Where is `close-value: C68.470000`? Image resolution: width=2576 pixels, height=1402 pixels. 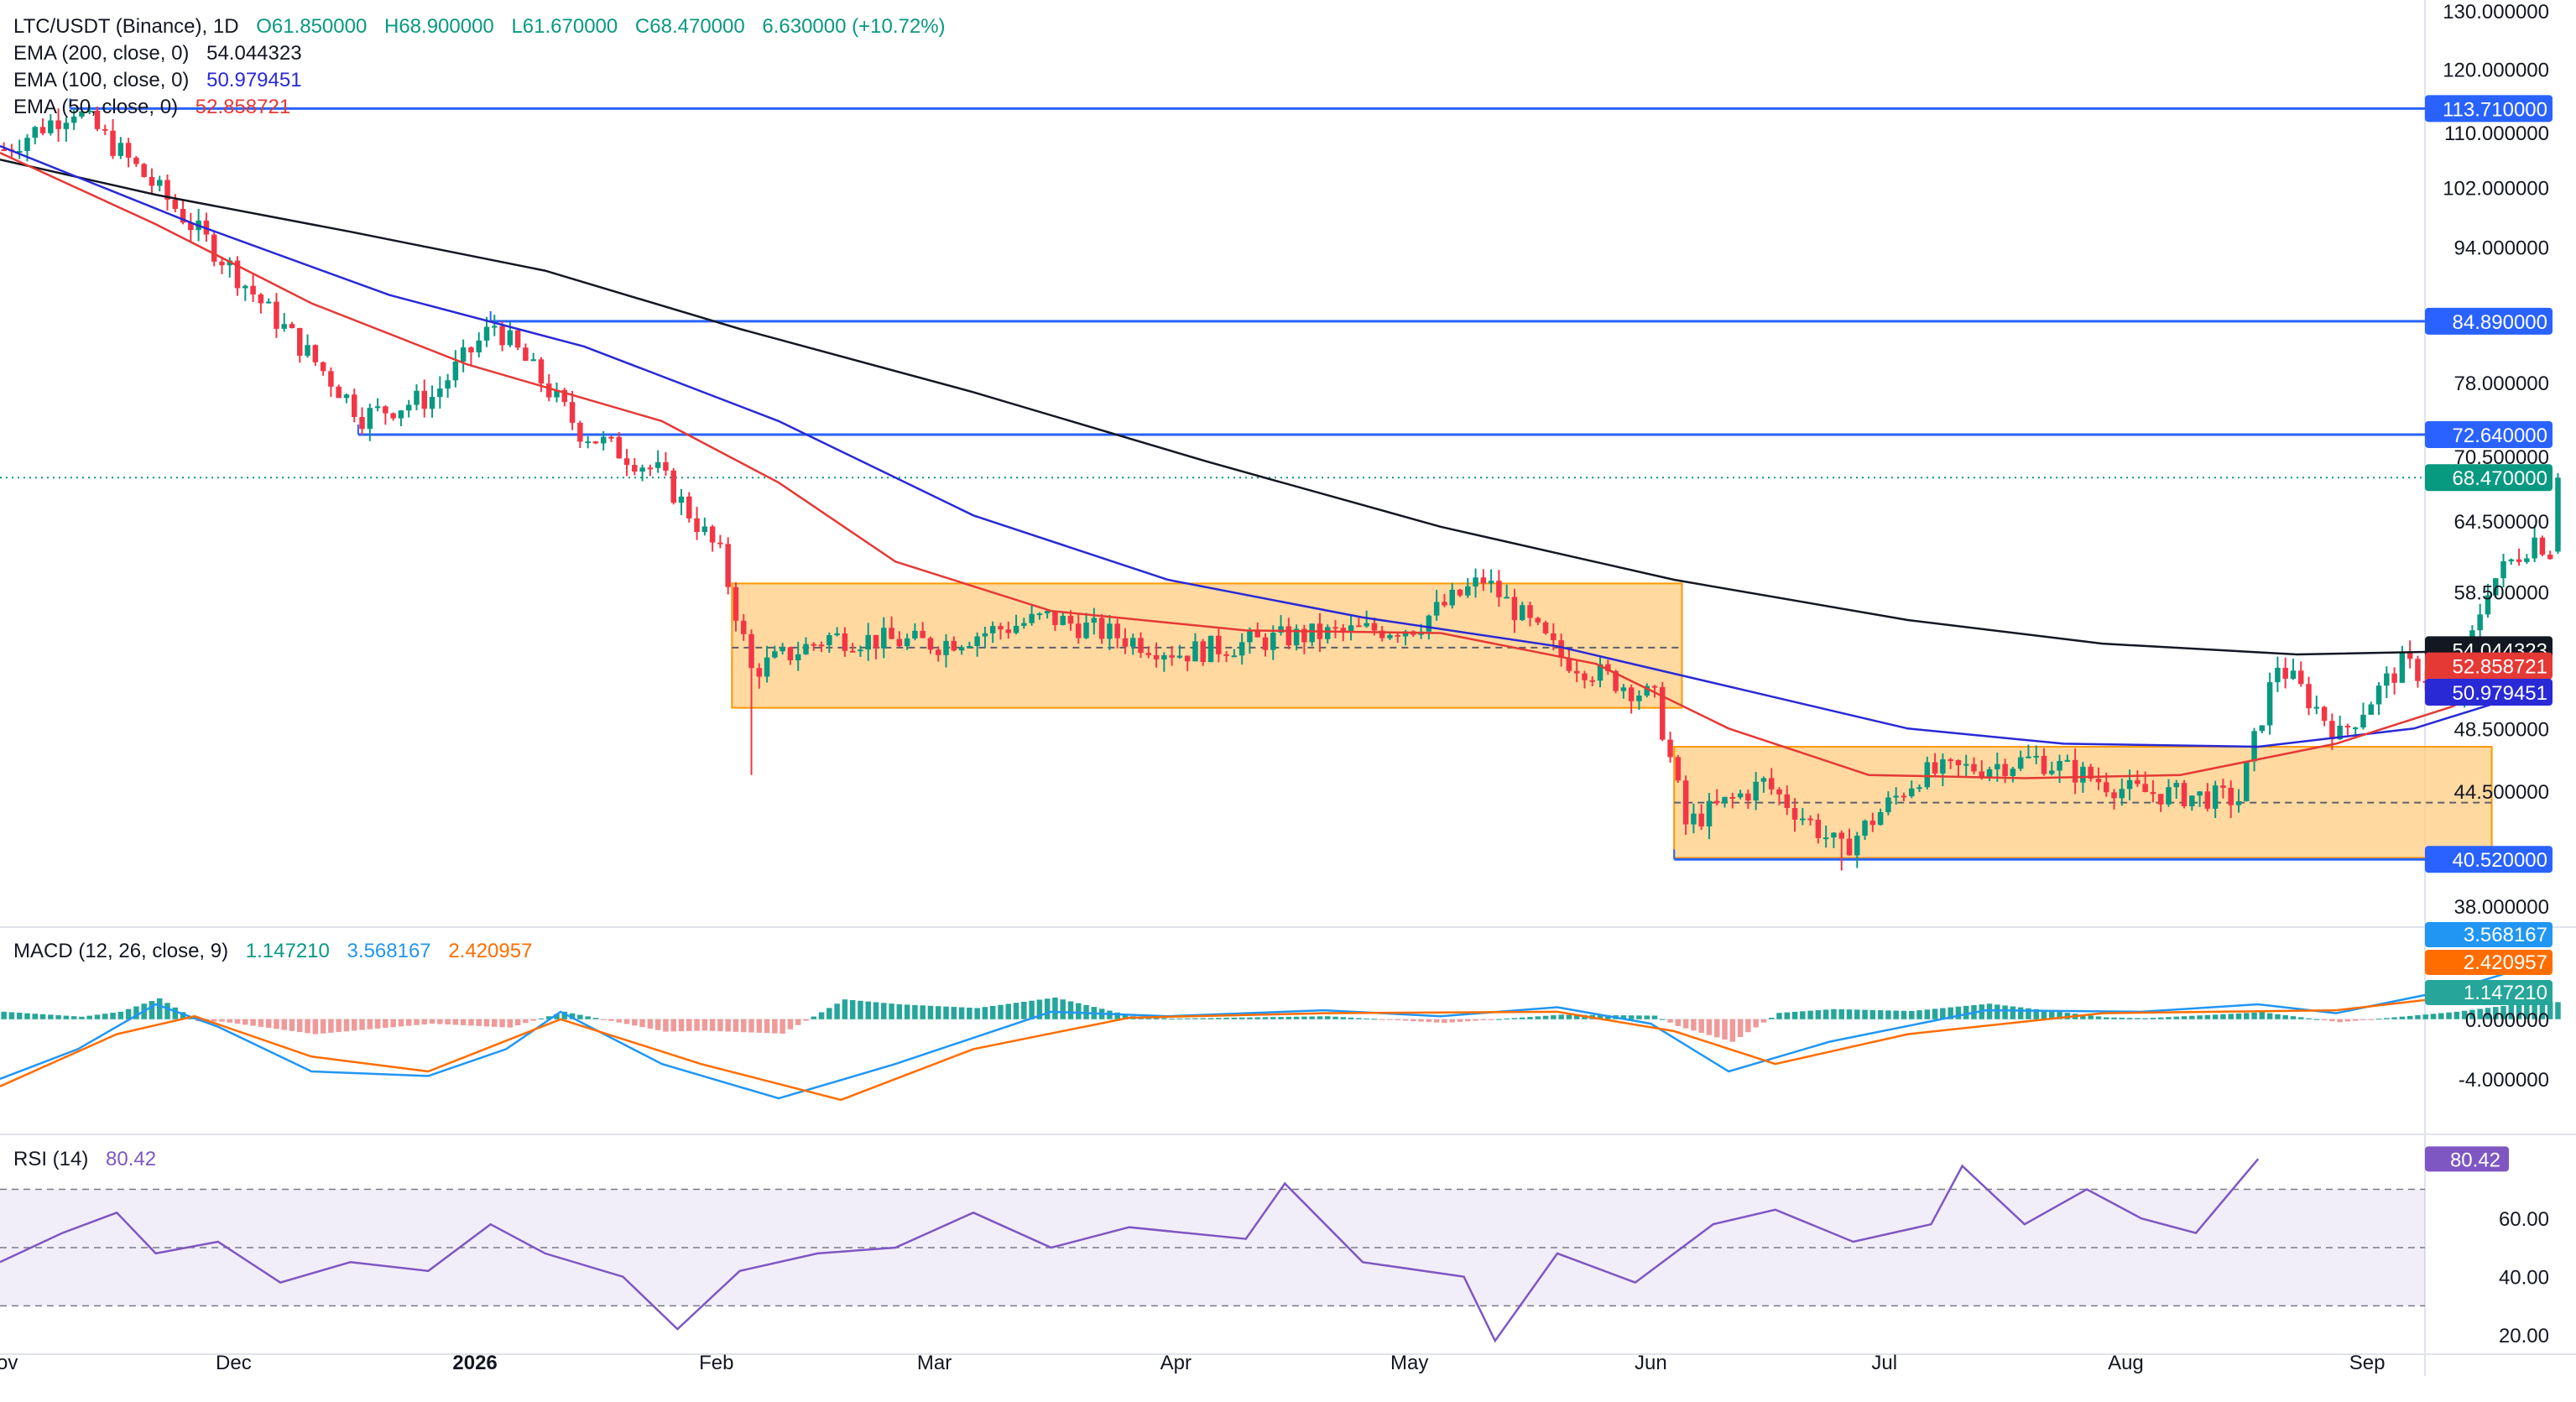
close-value: C68.470000 is located at coordinates (689, 26).